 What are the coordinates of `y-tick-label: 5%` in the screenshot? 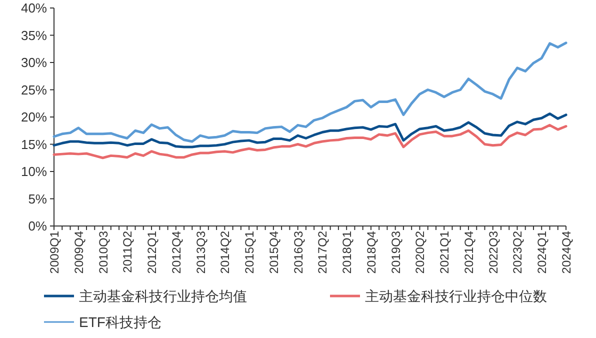 It's located at (38, 198).